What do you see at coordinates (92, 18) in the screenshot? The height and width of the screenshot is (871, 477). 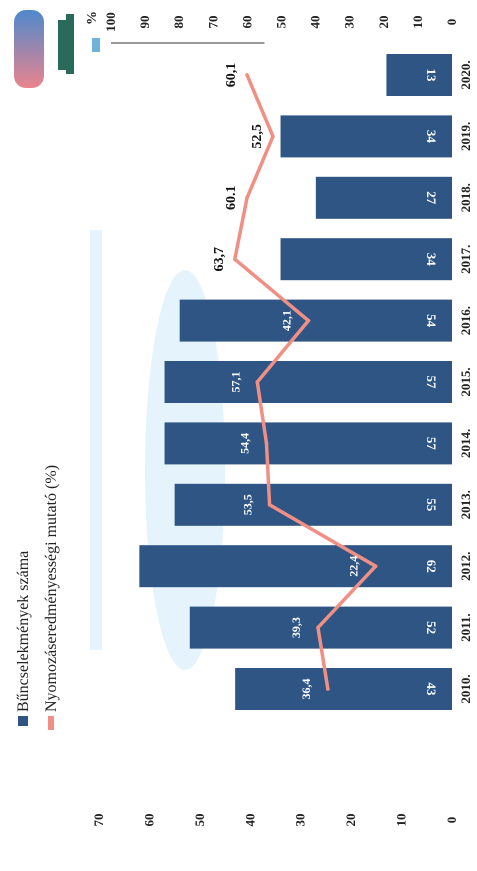 I see `right-axis-unit: %` at bounding box center [92, 18].